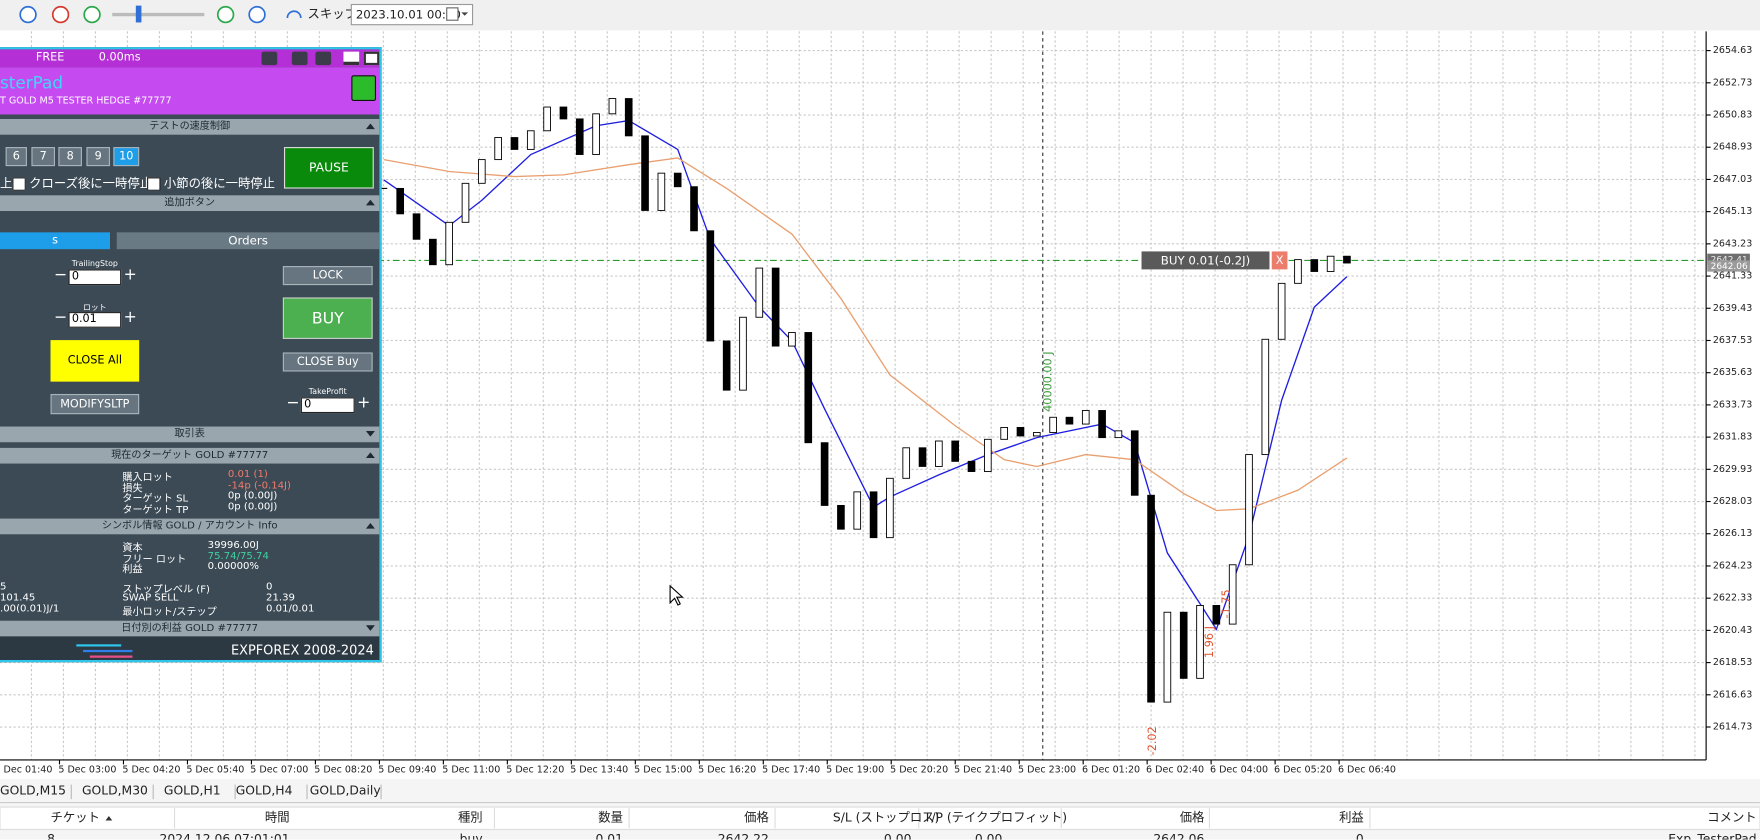 This screenshot has width=1760, height=840. What do you see at coordinates (1179, 835) in the screenshot?
I see `table-cell: 2642.06` at bounding box center [1179, 835].